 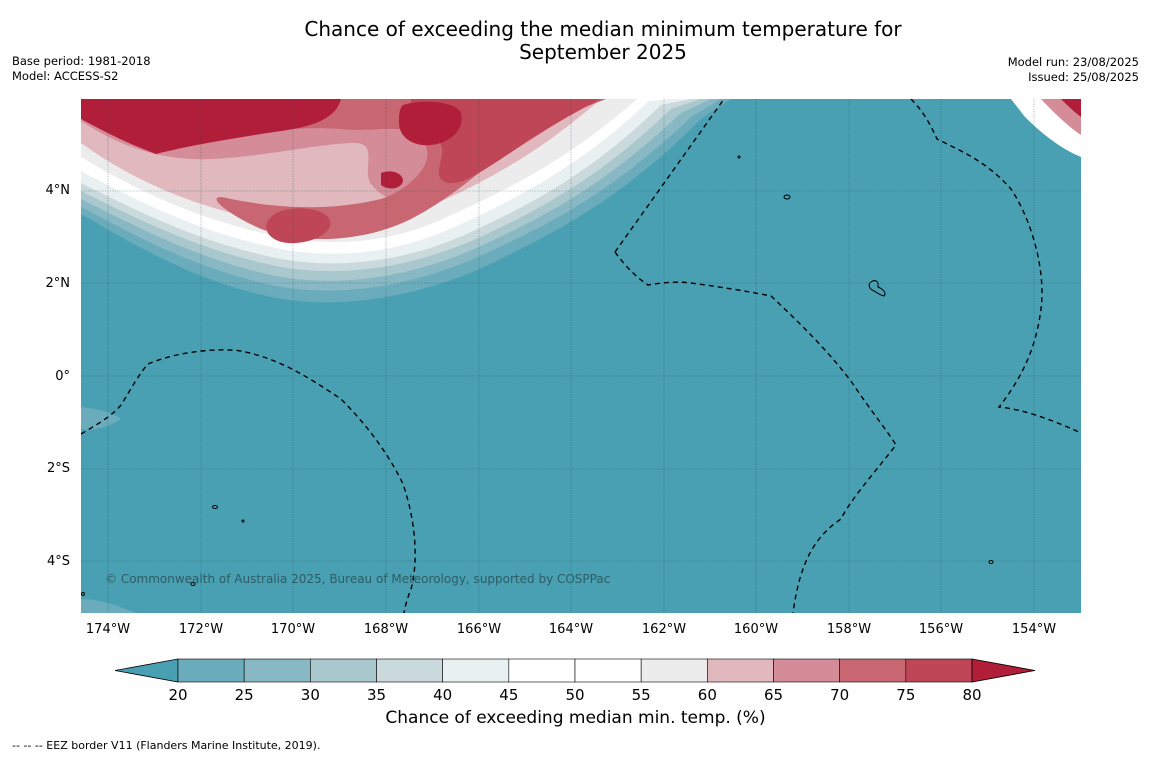 What do you see at coordinates (298, 226) in the screenshot?
I see `contour-band-80-a` at bounding box center [298, 226].